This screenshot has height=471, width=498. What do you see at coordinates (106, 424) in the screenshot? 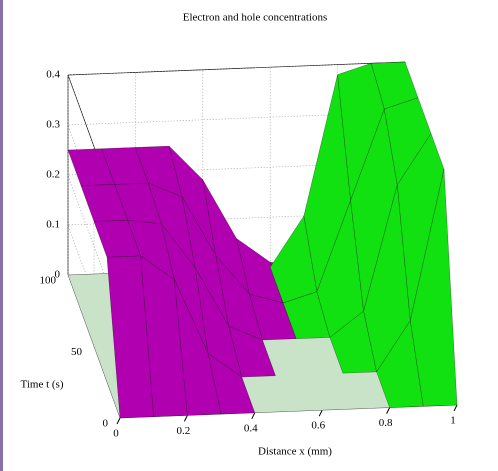
I see `y-tick-label: 0` at bounding box center [106, 424].